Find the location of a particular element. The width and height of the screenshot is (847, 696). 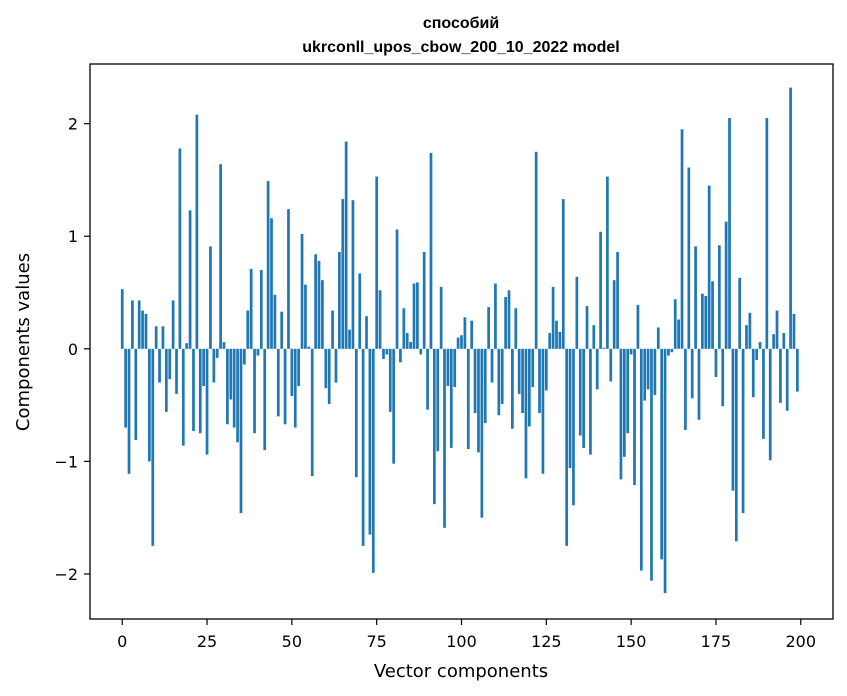

x-tick-label: 175 is located at coordinates (716, 641).